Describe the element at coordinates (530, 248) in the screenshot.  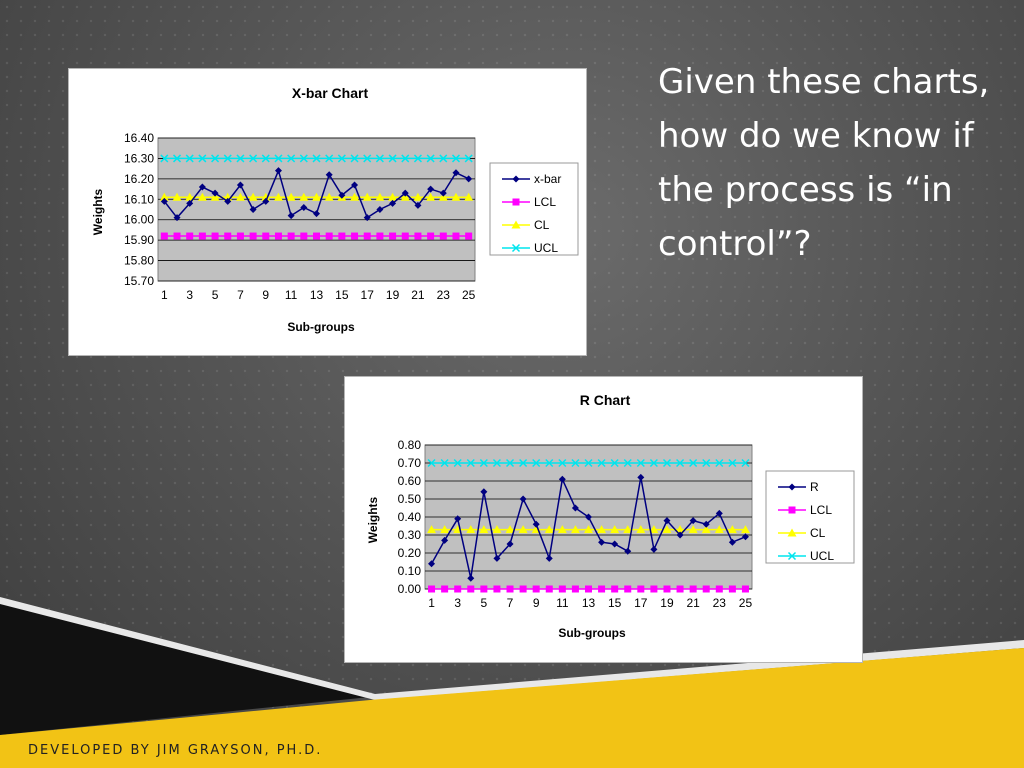
I see `legend-entry-ucl: UCL` at that location.